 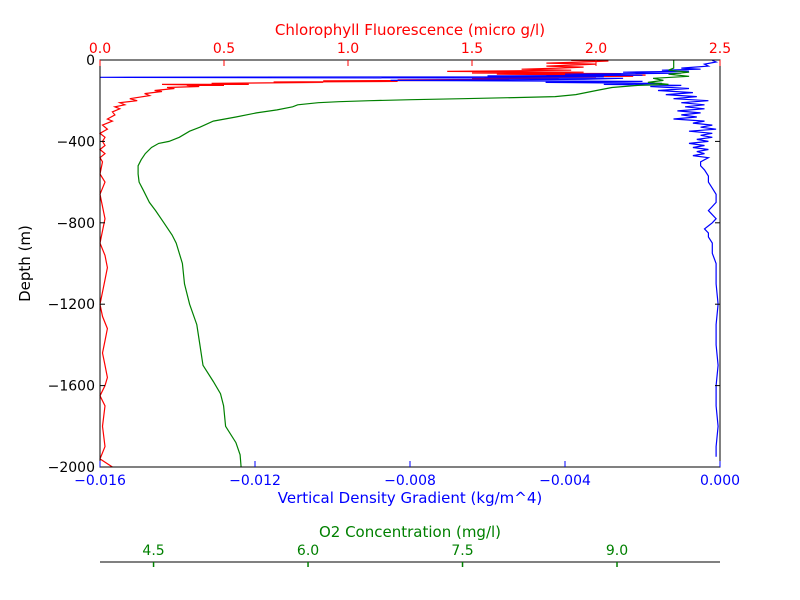 I want to click on y-tick-label: −1200, so click(x=71, y=305).